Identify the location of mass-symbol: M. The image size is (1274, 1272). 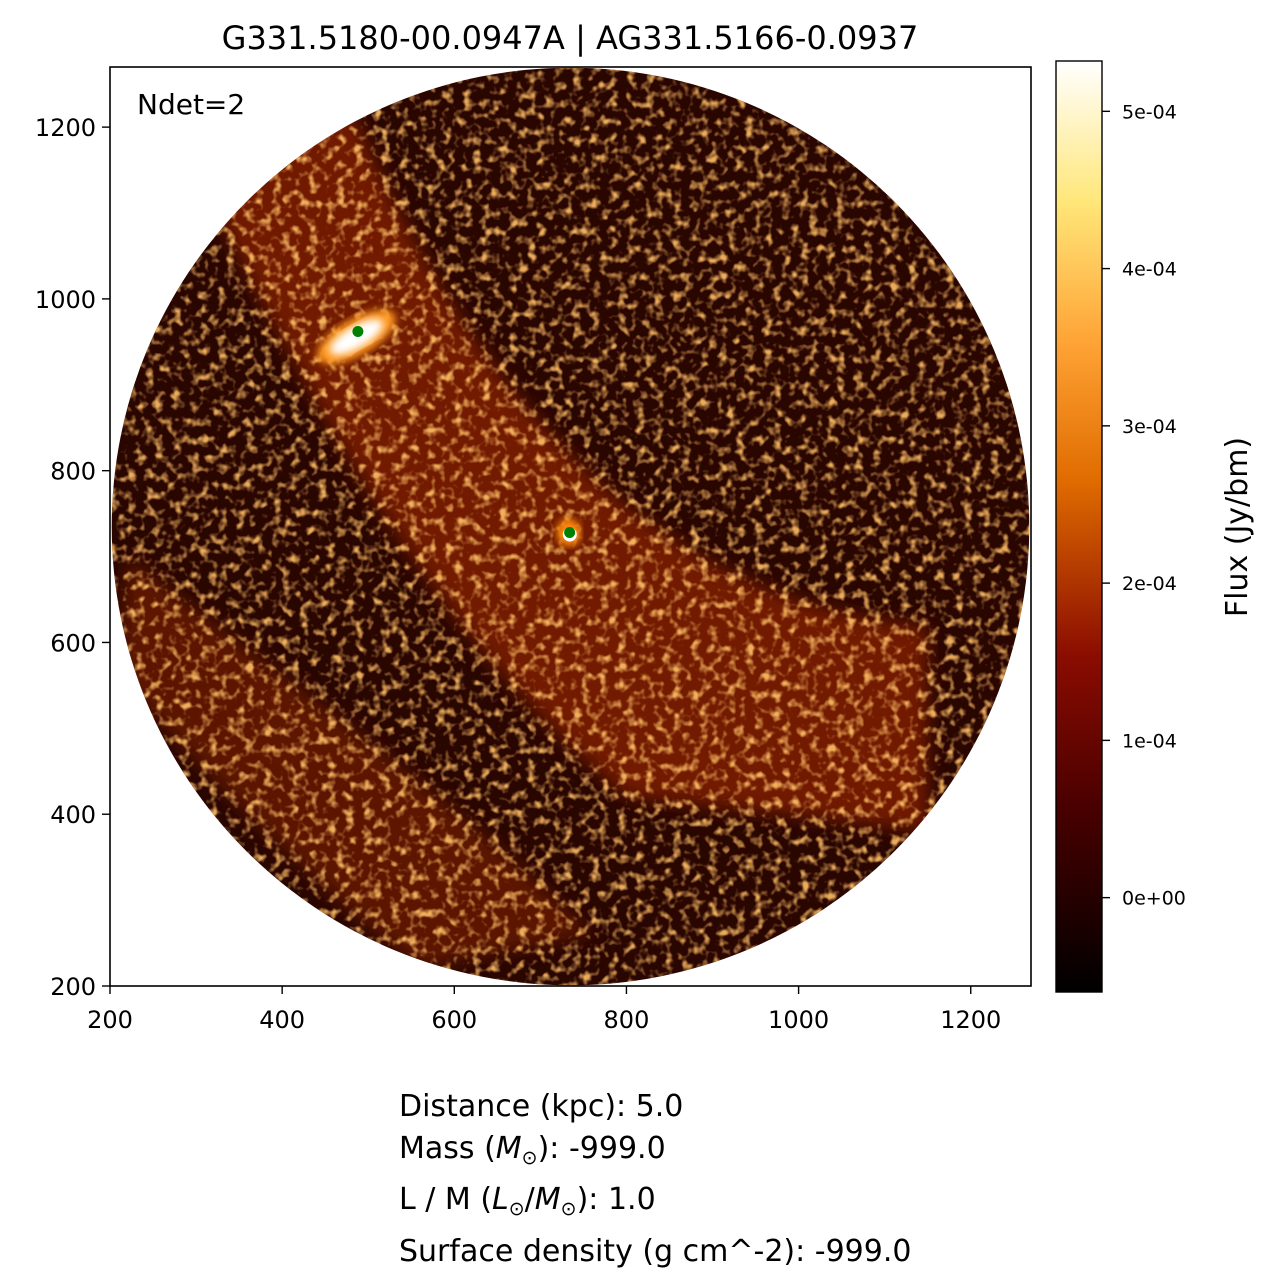
(509, 1148).